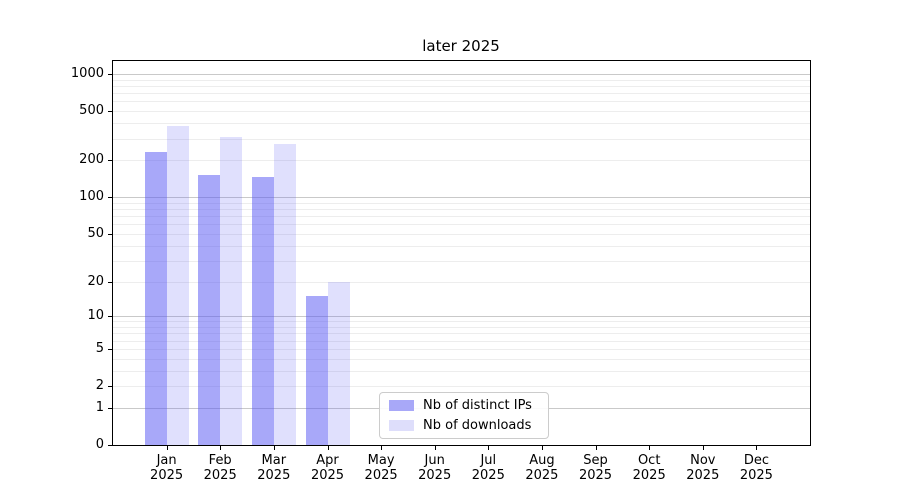 The width and height of the screenshot is (900, 500). I want to click on x-tick-month: Jan, so click(166, 460).